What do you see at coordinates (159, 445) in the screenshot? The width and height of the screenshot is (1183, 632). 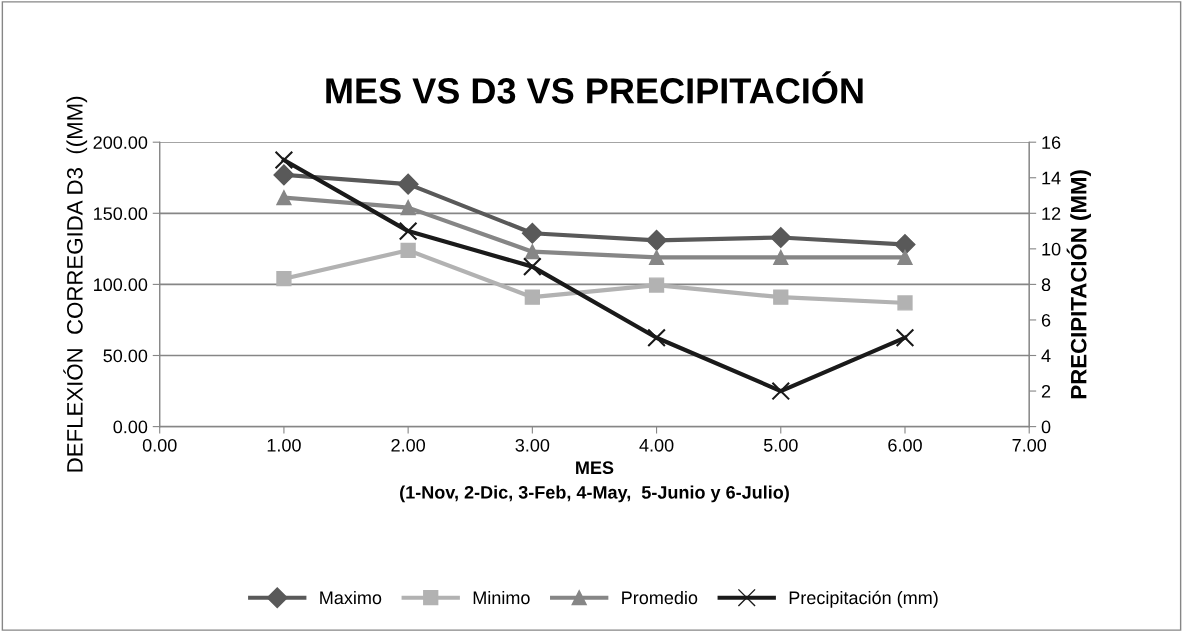 I see `x-tick-label: 0.00` at bounding box center [159, 445].